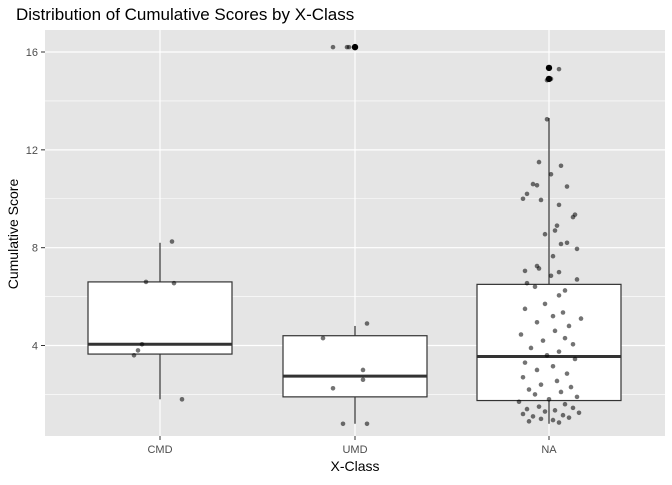 The image size is (672, 485). What do you see at coordinates (32, 151) in the screenshot?
I see `y-tick-label: 12` at bounding box center [32, 151].